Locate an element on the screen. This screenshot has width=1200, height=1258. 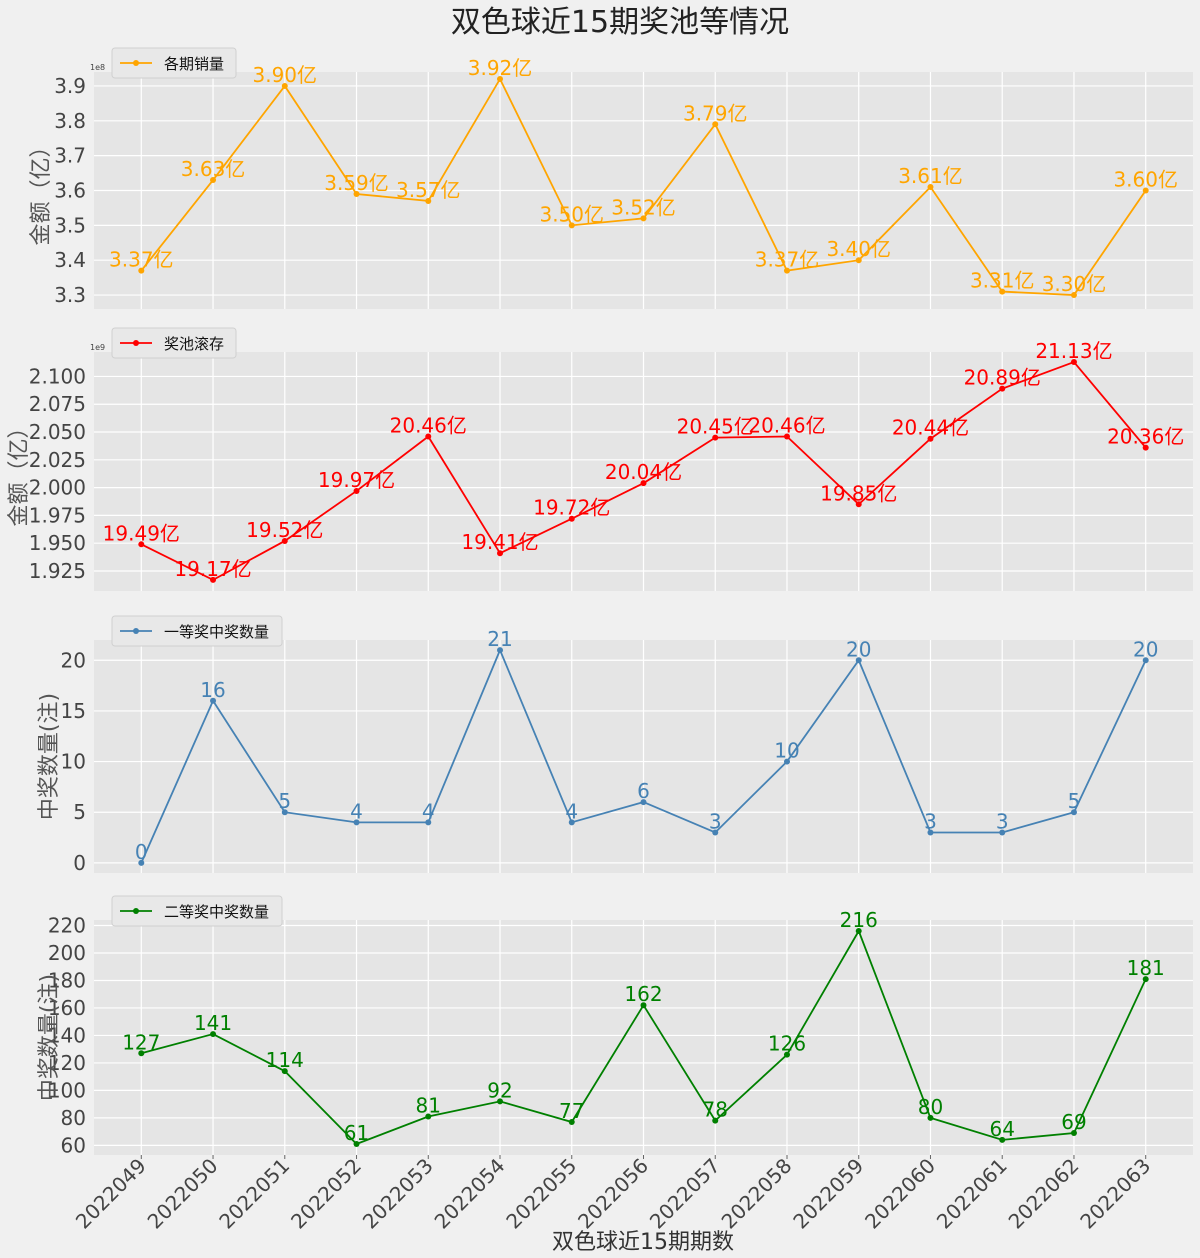
data-label: 19.41亿 is located at coordinates (499, 542).